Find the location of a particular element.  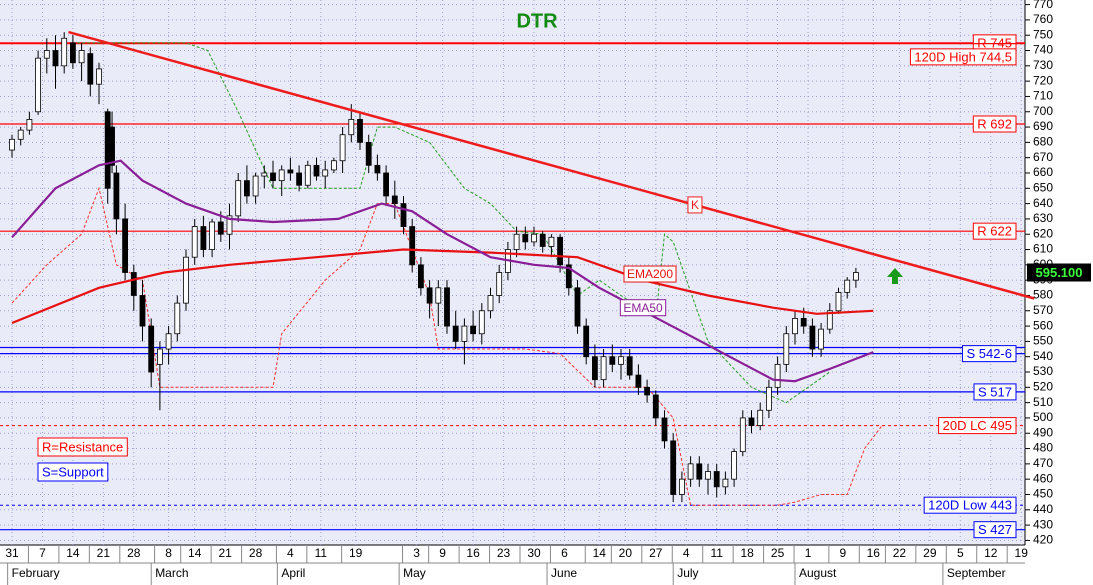

y-tick-label: 750 is located at coordinates (1043, 34).